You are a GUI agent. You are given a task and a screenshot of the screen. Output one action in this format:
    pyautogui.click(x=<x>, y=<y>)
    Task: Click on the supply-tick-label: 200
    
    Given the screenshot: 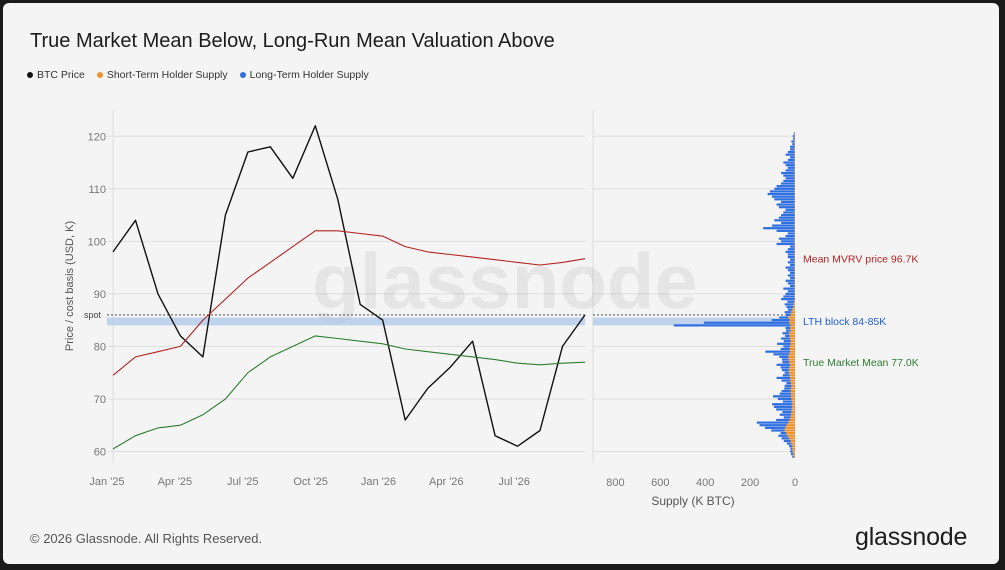 What is the action you would take?
    pyautogui.click(x=750, y=483)
    